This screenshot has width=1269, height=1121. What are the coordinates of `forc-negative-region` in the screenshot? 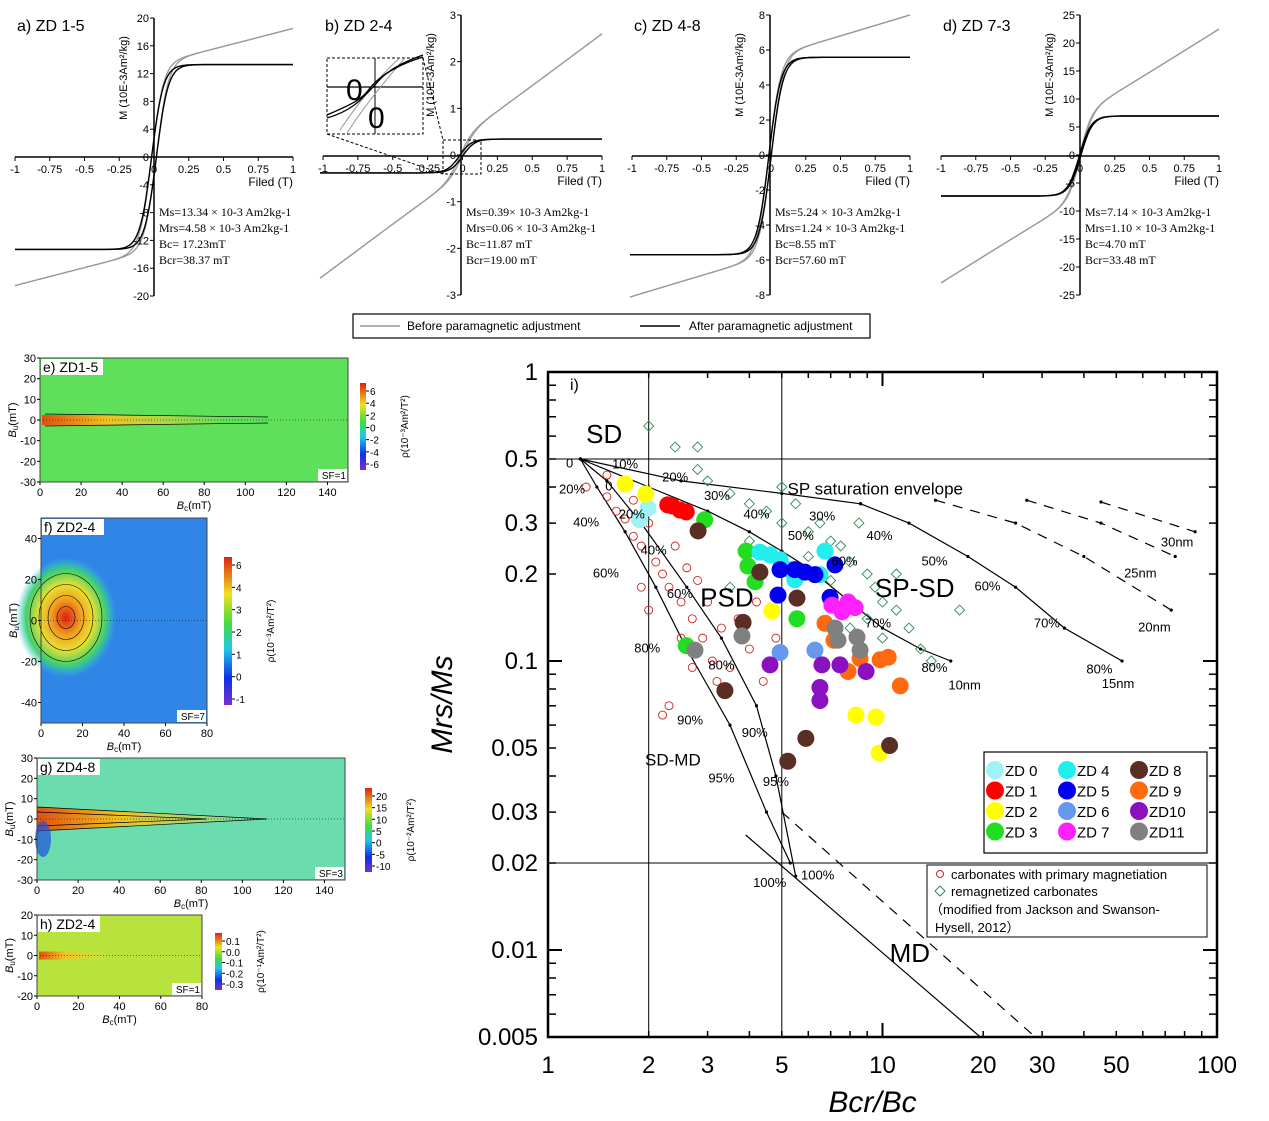 It's located at (43, 839).